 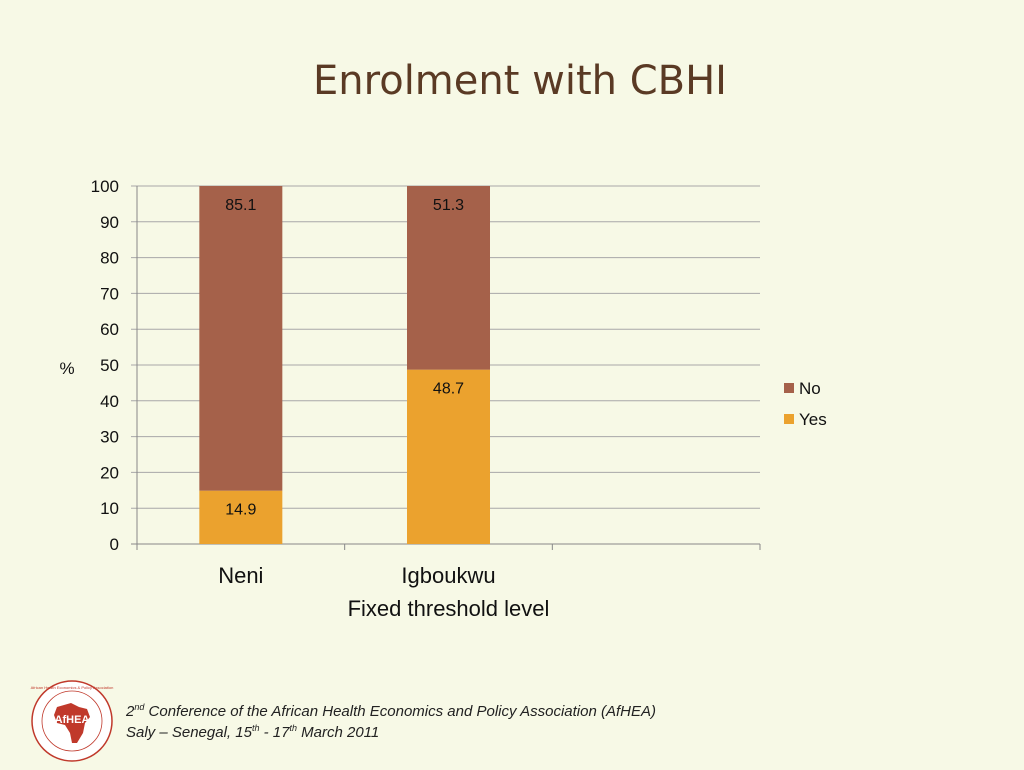 What do you see at coordinates (448, 456) in the screenshot?
I see `bar-yes-igboukwu` at bounding box center [448, 456].